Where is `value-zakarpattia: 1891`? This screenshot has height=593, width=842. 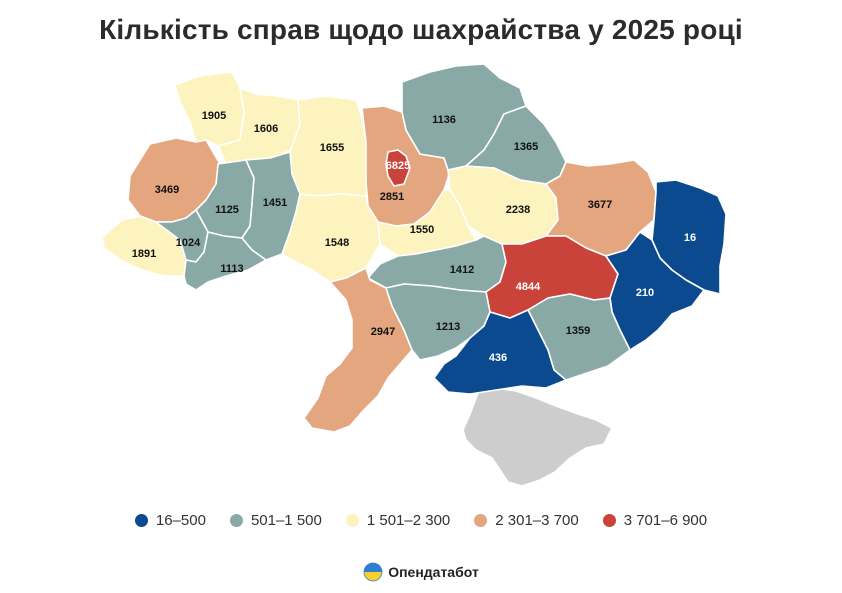 value-zakarpattia: 1891 is located at coordinates (144, 254).